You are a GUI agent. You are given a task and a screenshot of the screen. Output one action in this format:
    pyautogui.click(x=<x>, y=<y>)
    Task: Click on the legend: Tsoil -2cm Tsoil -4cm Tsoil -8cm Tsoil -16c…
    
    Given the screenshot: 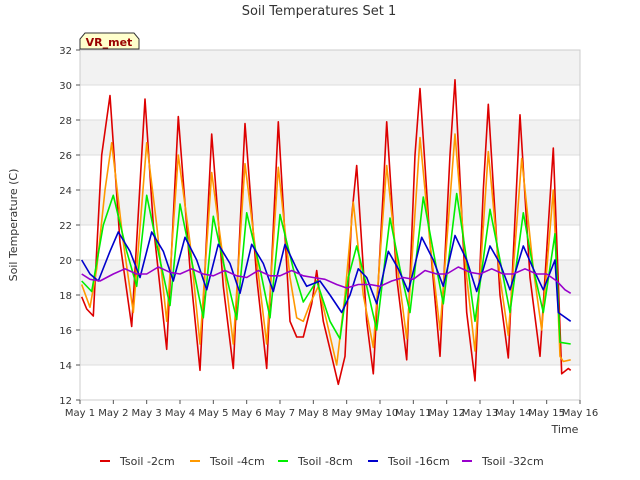 What is the action you would take?
    pyautogui.click(x=322, y=461)
    